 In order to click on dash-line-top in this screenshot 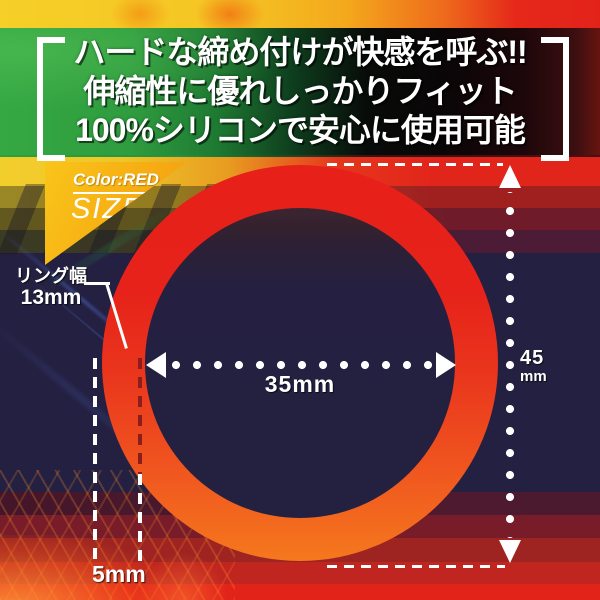, I will do `click(415, 164)`.